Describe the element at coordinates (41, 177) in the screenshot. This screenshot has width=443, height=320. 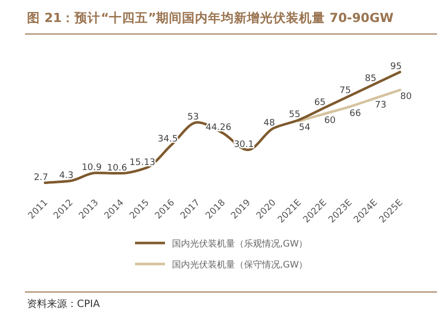
I see `data-label: 2.7` at that location.